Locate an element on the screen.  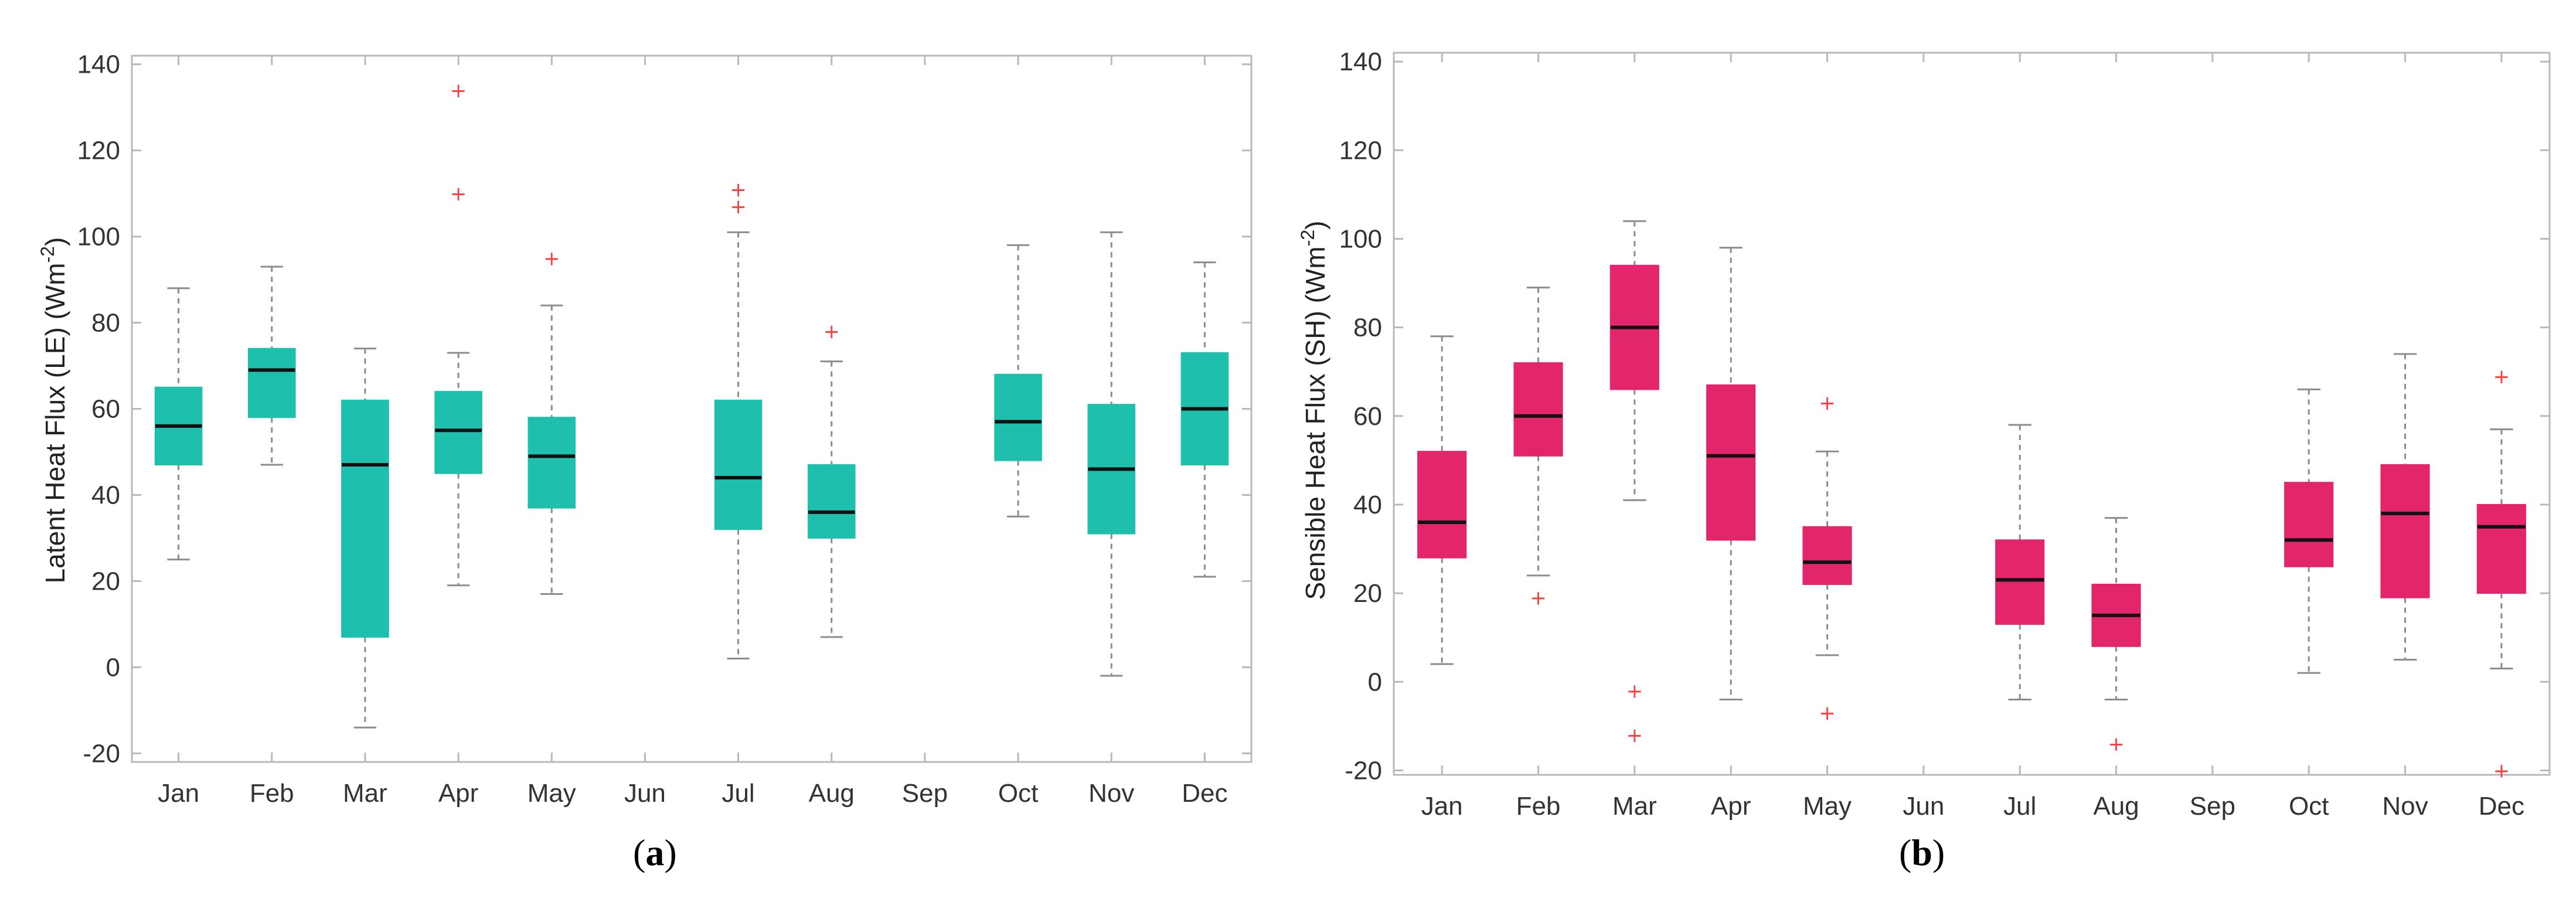
c1-x-tick-label-jan: Jan is located at coordinates (1442, 806).